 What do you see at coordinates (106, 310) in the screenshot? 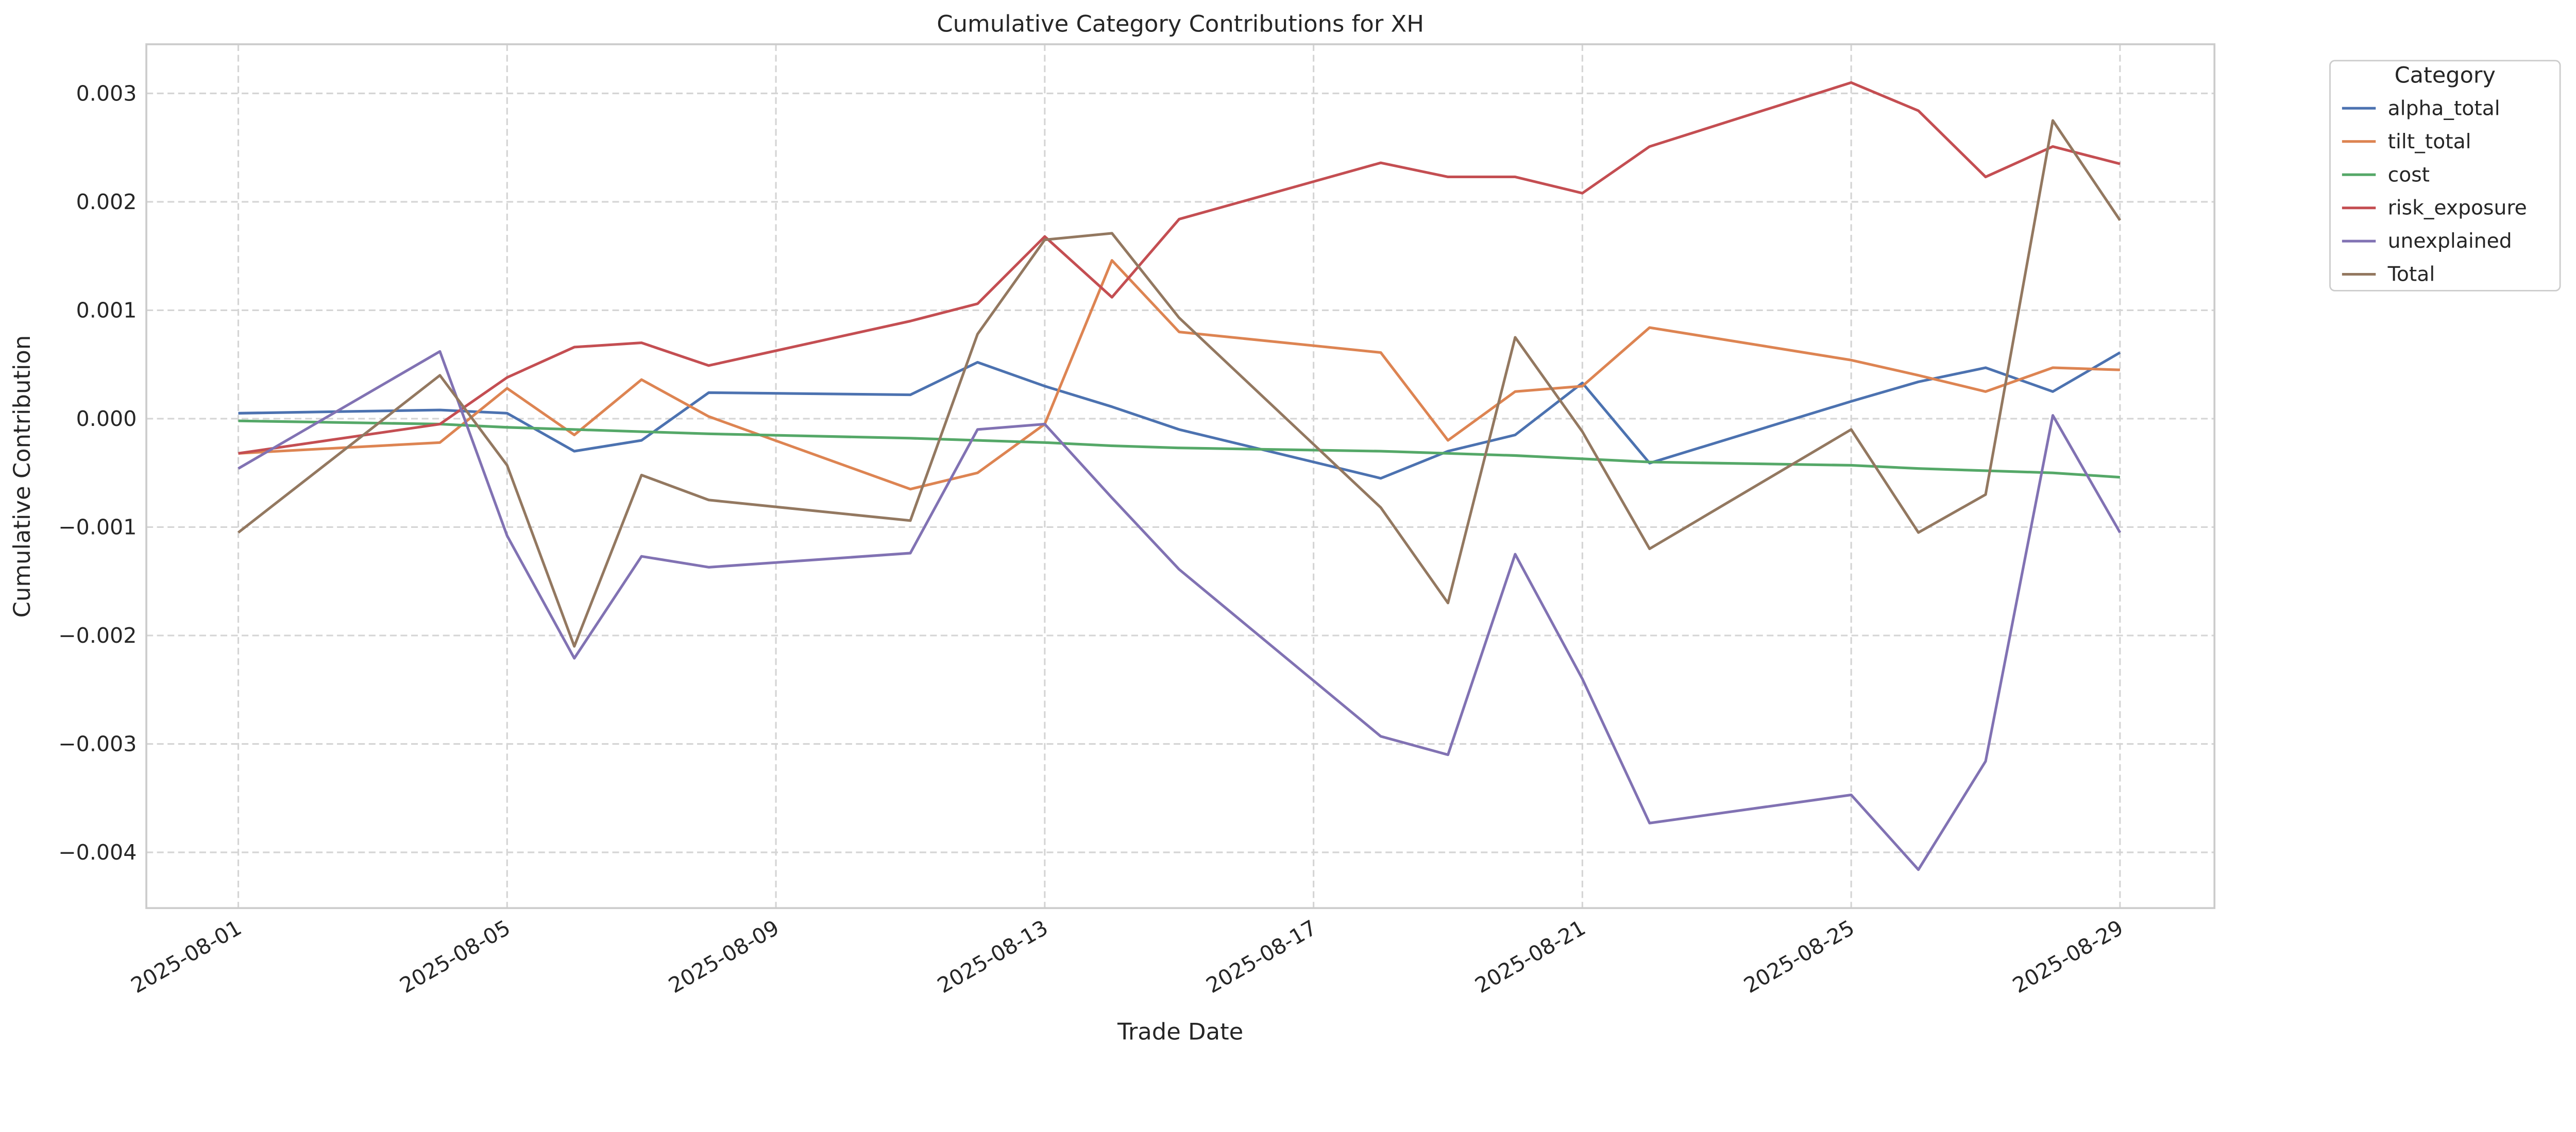
I see `y-tick-label: 0.001` at bounding box center [106, 310].